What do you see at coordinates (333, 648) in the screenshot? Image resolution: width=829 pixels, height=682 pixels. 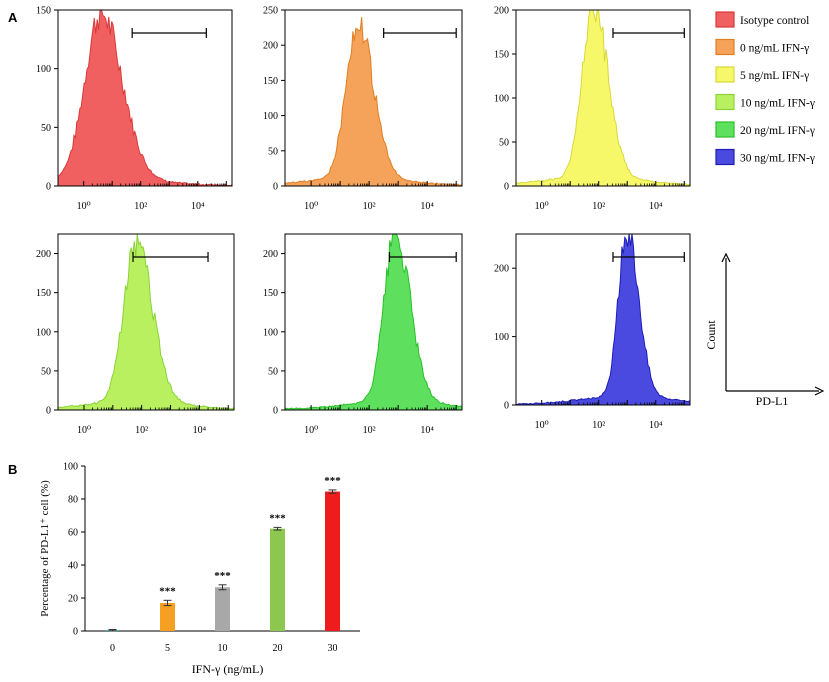 I see `bar-x-tick-label: 30` at bounding box center [333, 648].